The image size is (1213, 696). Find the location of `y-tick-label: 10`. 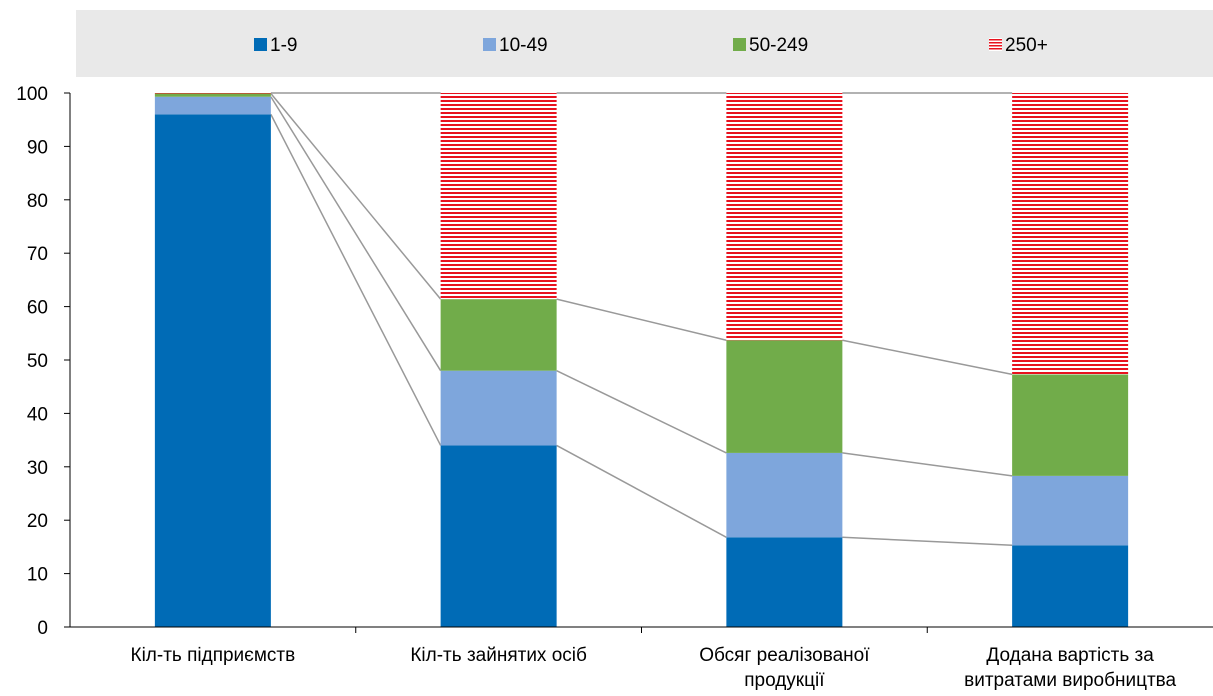

y-tick-label: 10 is located at coordinates (37, 575).